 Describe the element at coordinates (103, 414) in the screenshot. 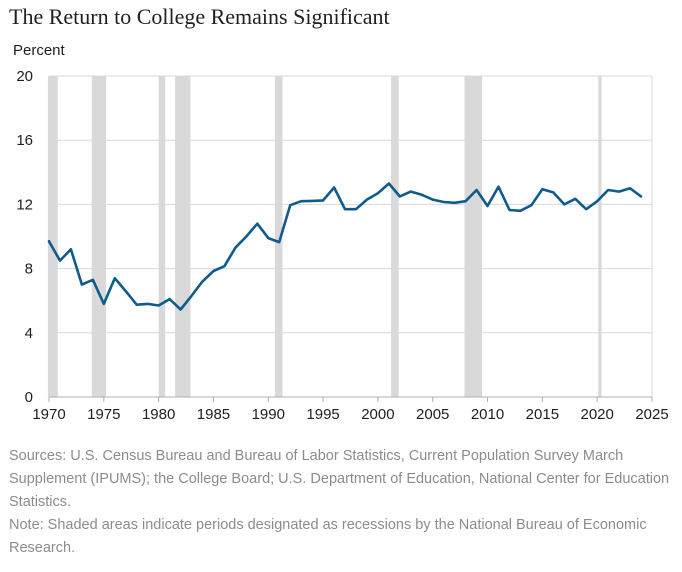

I see `x-tick-label: 1975` at that location.